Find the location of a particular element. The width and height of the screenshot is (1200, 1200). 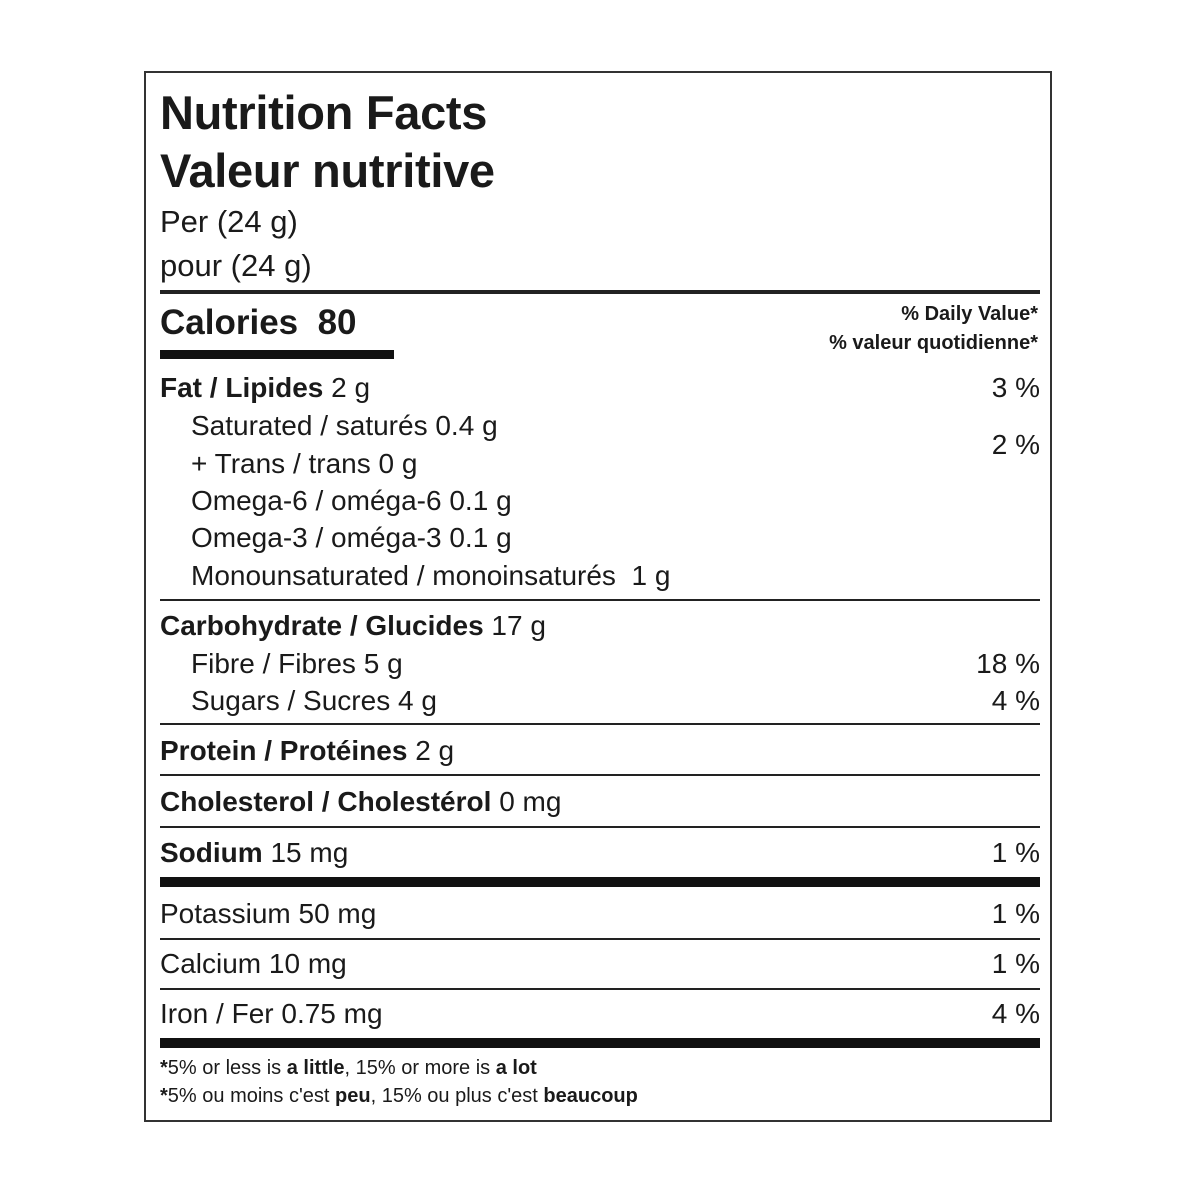

row-fibre: Fibre / Fibres 5 g 18 % is located at coordinates (615, 663).